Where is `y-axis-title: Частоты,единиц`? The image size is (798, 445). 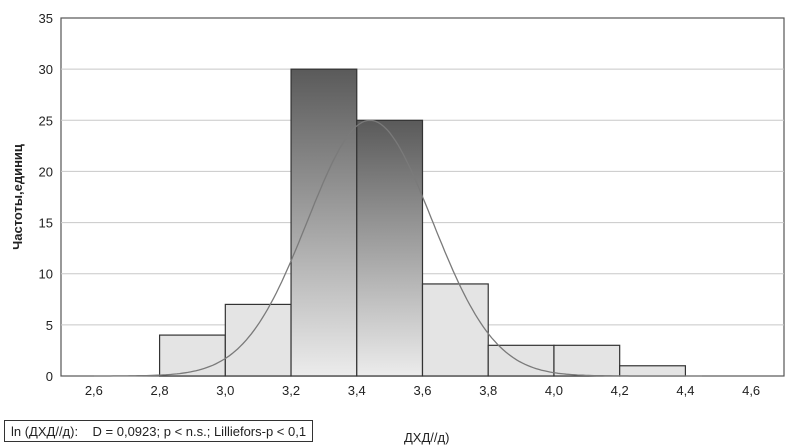
y-axis-title: Частоты,единиц is located at coordinates (17, 197).